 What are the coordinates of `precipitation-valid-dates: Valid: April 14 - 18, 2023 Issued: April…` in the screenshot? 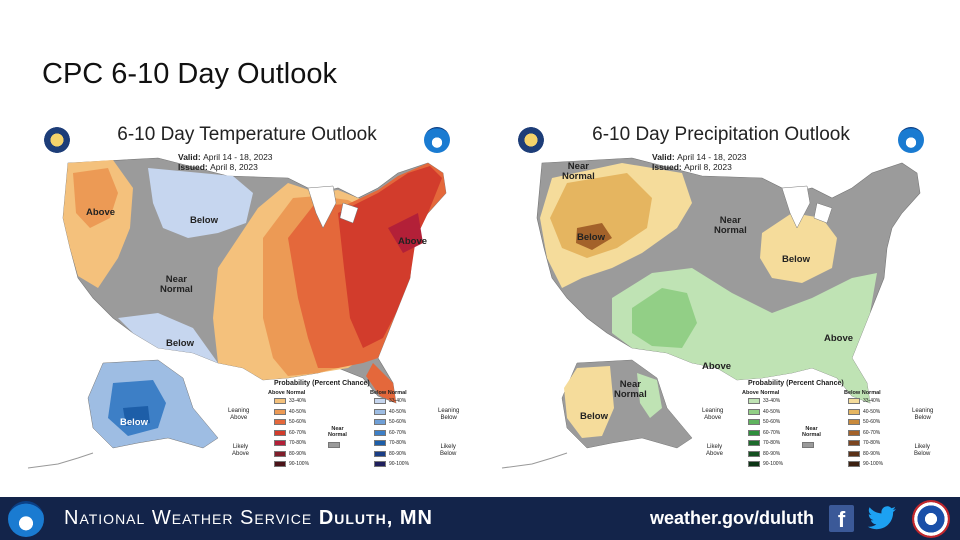 It's located at (699, 162).